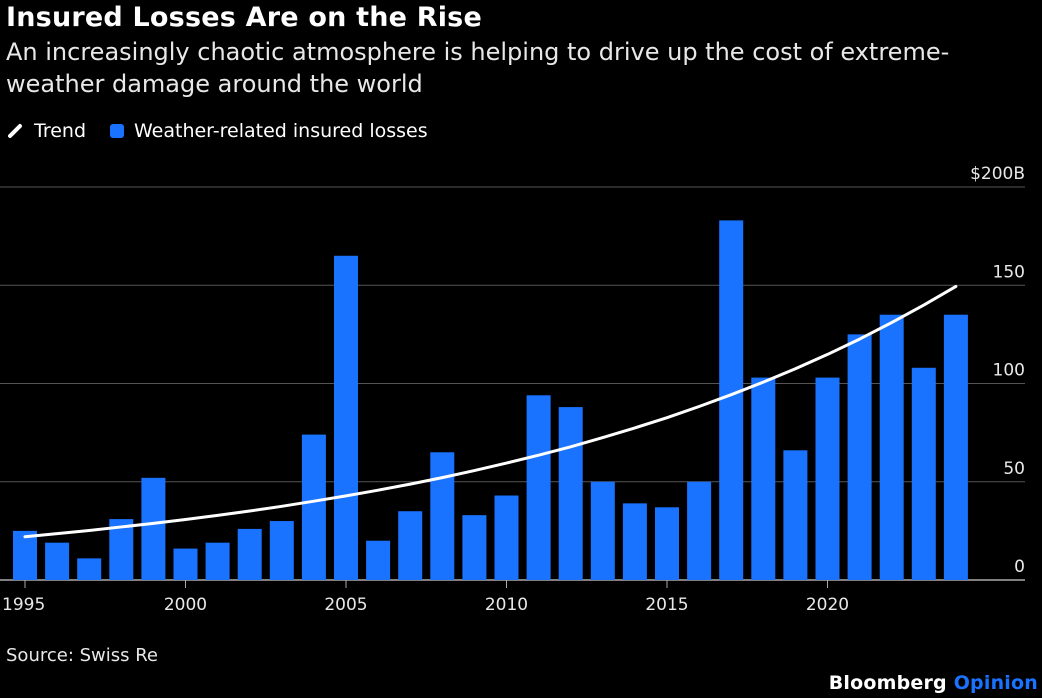 This screenshot has height=698, width=1042. I want to click on legend-item-losses: Weather-related insured losses, so click(269, 131).